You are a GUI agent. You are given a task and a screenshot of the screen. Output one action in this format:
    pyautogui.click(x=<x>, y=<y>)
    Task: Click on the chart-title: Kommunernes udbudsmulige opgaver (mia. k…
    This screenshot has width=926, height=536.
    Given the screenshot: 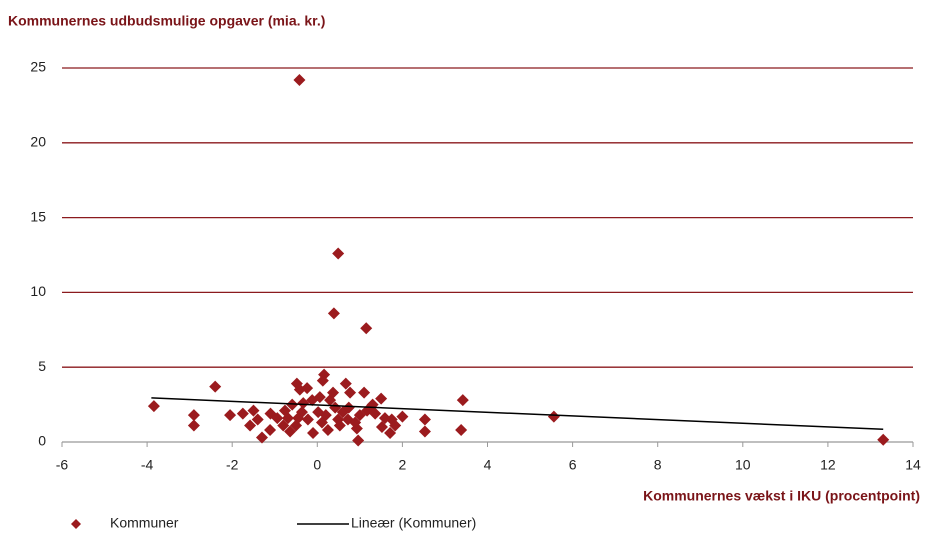 What is the action you would take?
    pyautogui.click(x=166, y=21)
    